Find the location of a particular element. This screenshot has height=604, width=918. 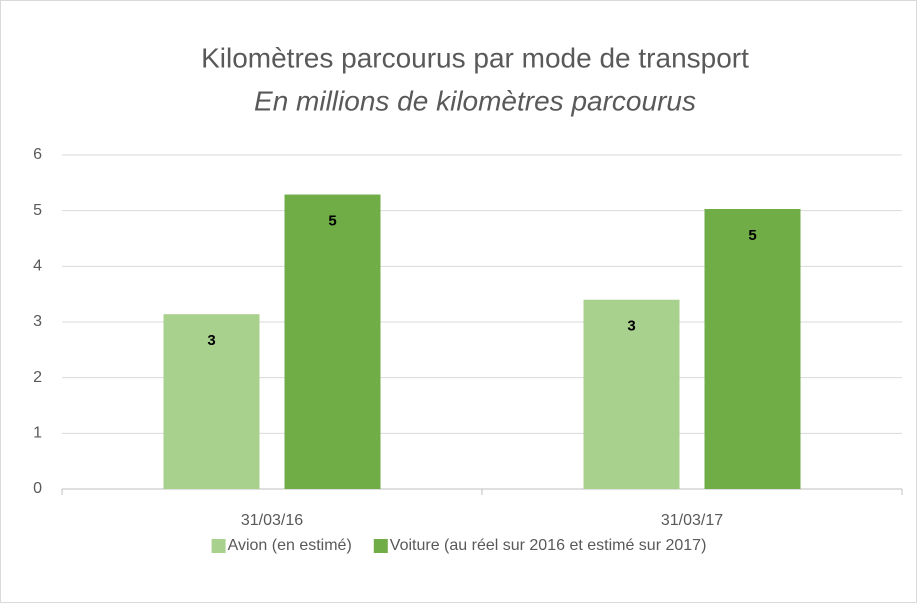

y-tick-label: 0 is located at coordinates (37, 488).